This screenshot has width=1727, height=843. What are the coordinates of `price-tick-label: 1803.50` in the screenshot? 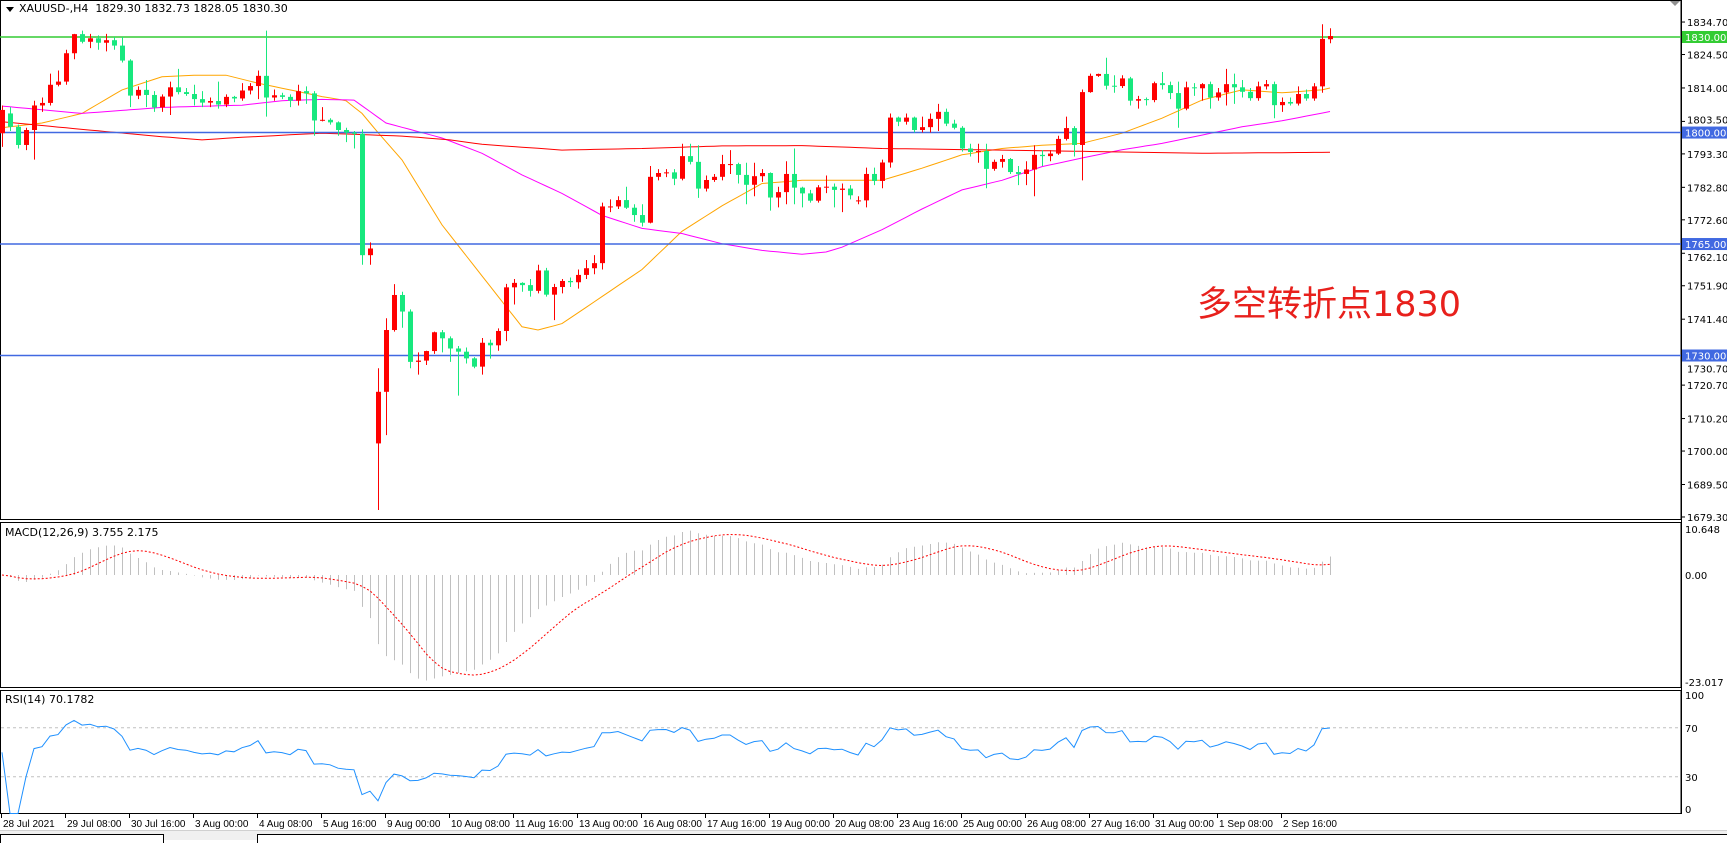 It's located at (1707, 121).